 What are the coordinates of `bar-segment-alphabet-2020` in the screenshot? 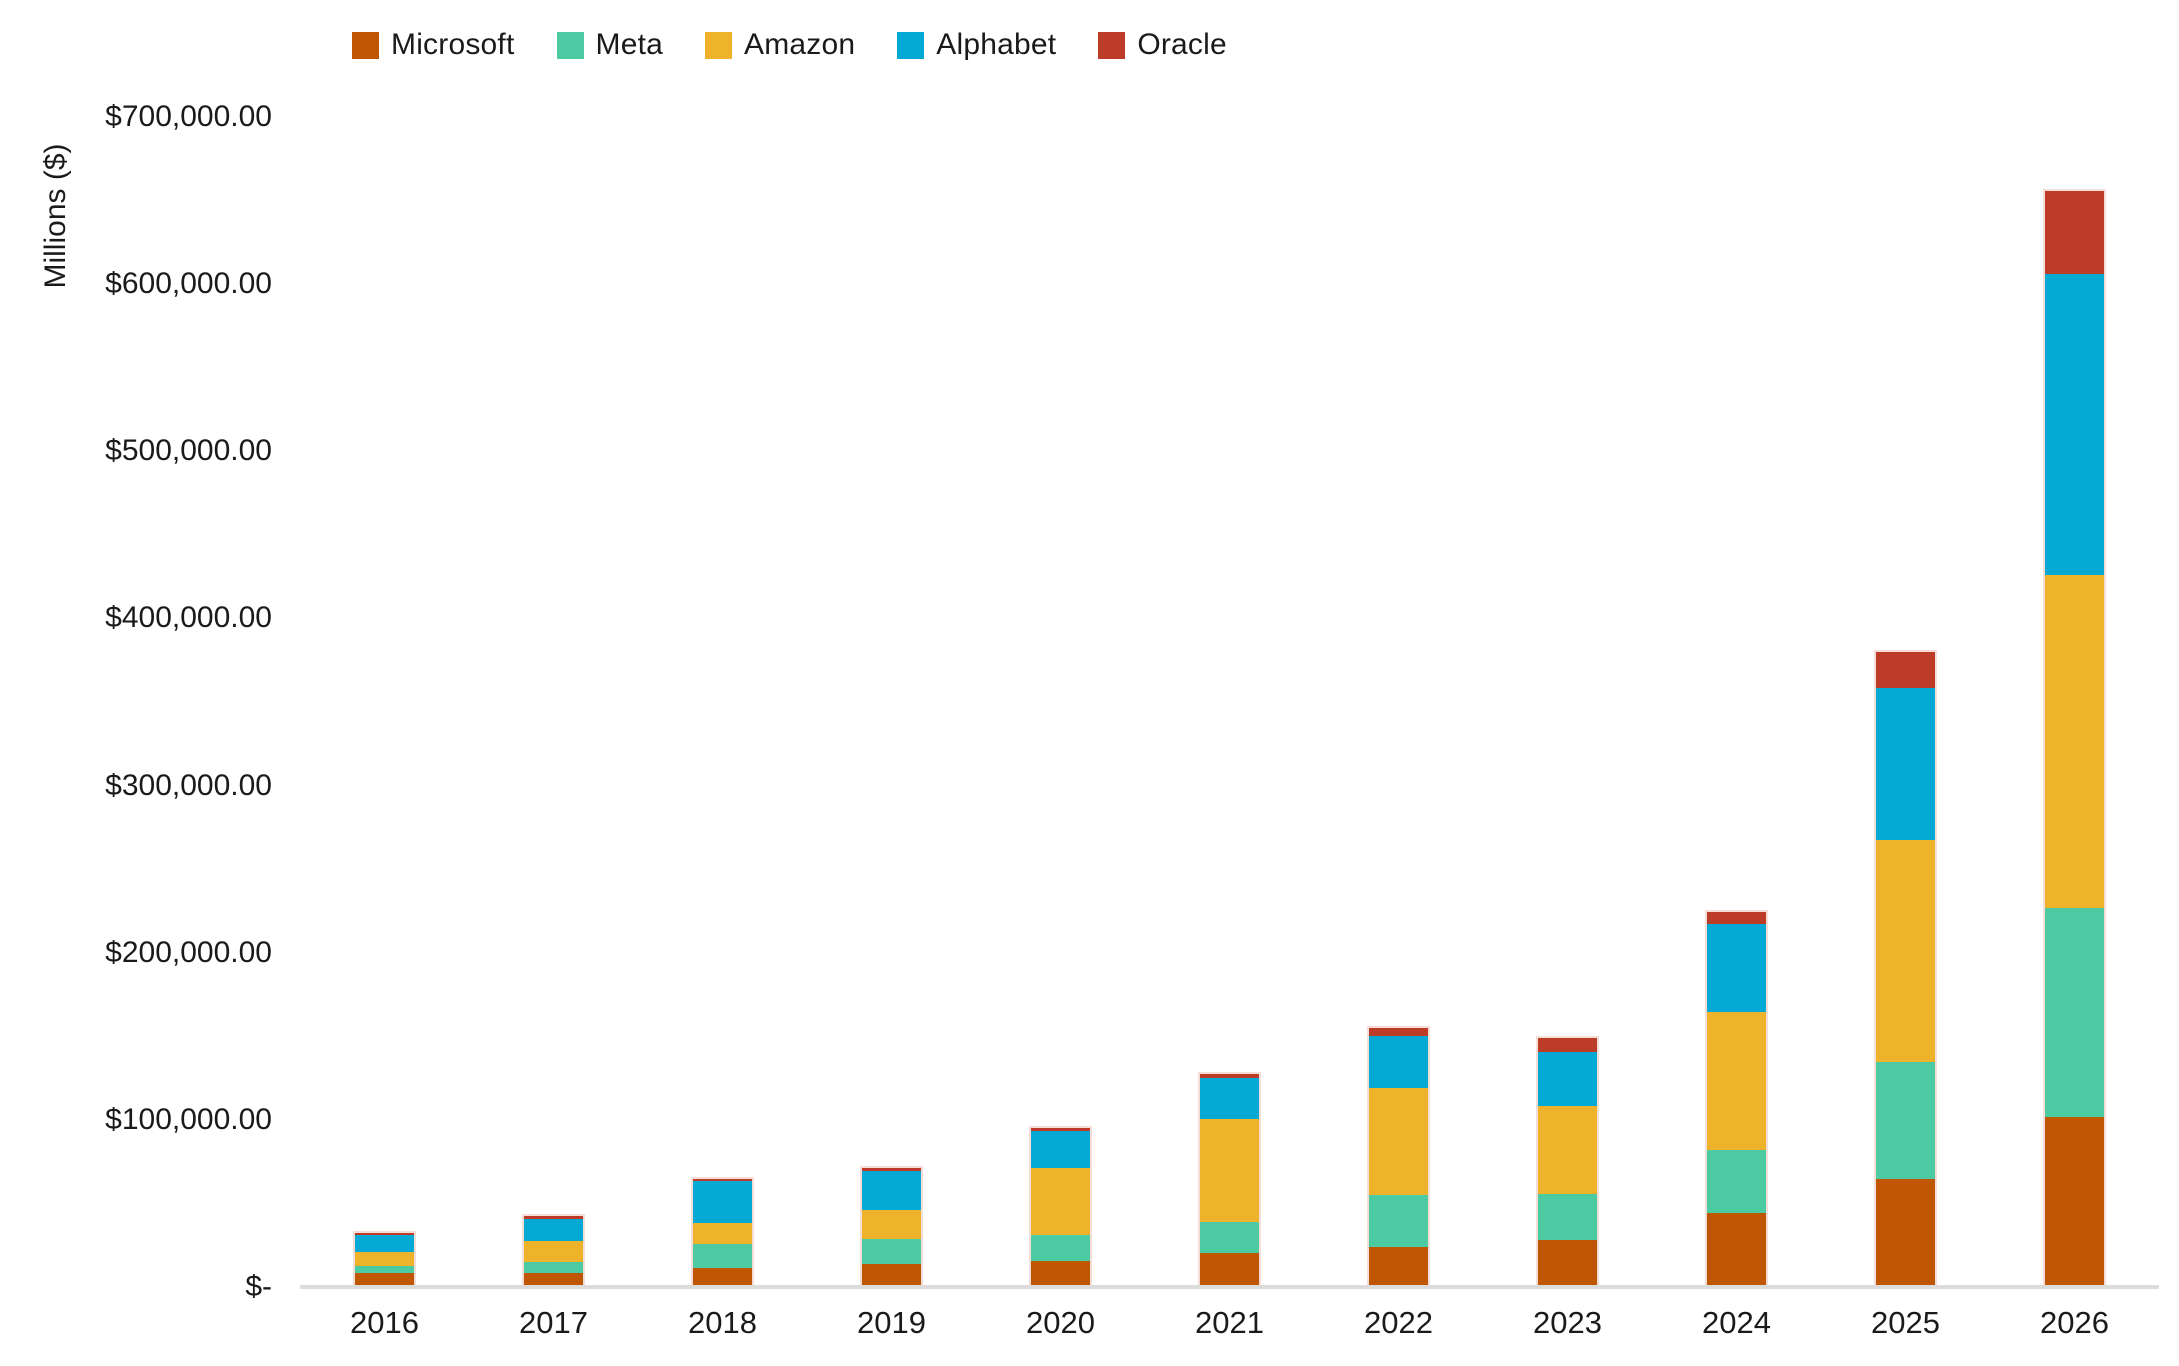 It's located at (1060, 1149).